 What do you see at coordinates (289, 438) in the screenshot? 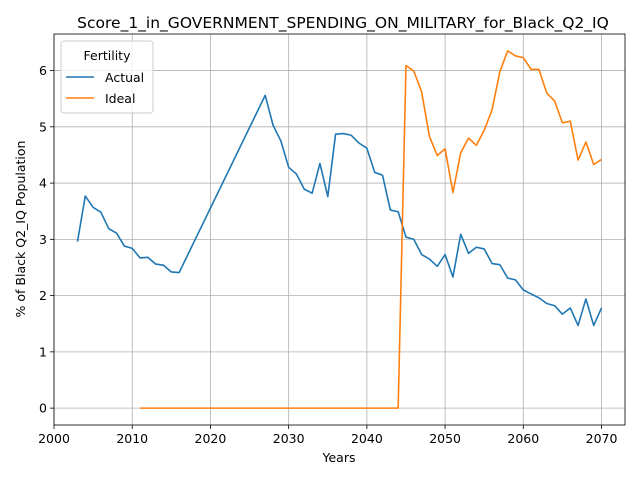
I see `x-tick-label: 2030` at bounding box center [289, 438].